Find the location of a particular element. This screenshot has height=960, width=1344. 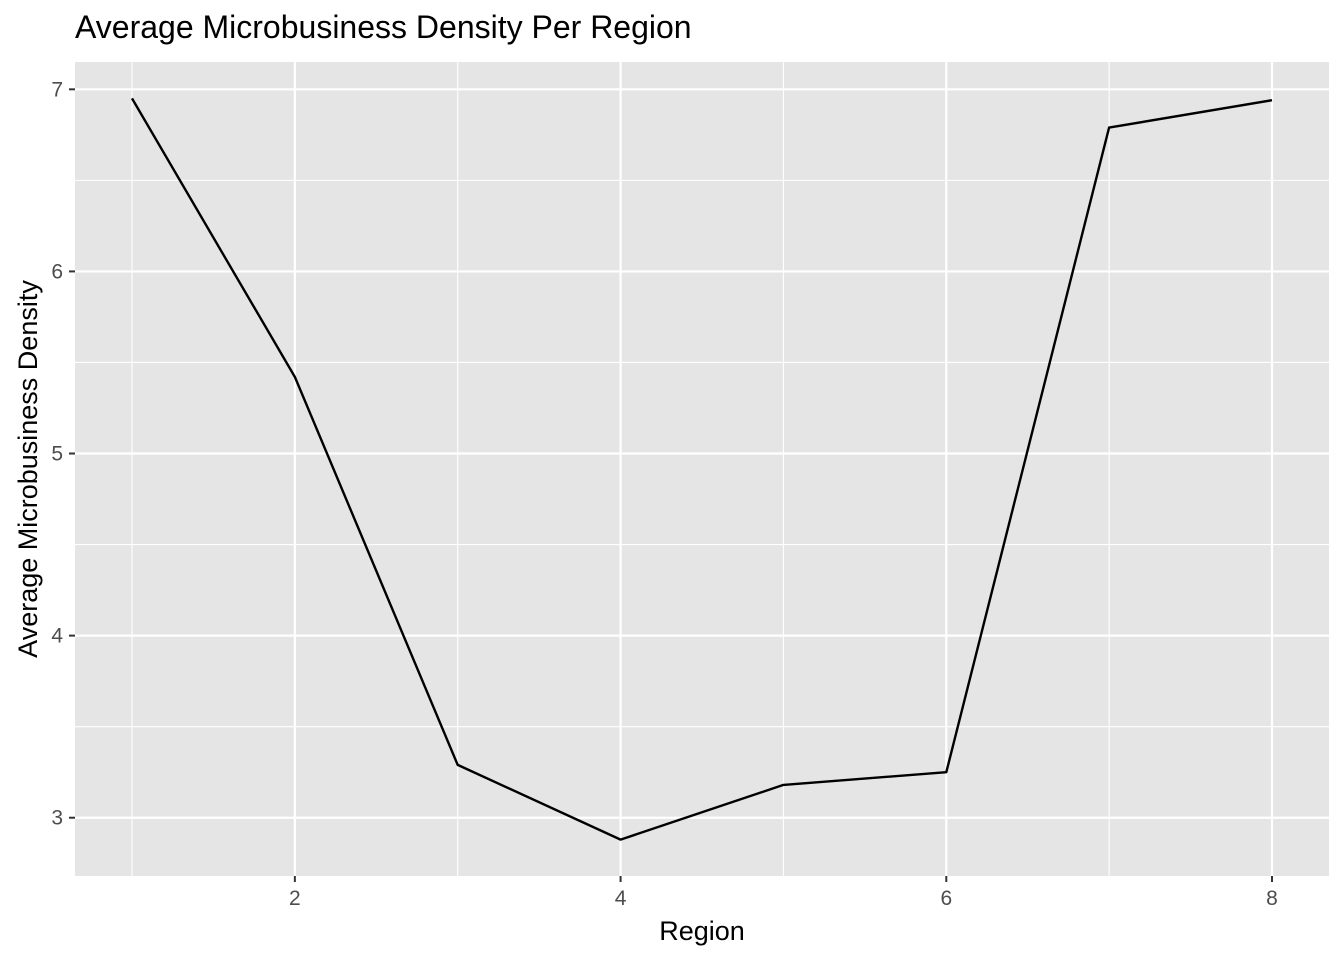

y-tick-label: 7 is located at coordinates (57, 89).